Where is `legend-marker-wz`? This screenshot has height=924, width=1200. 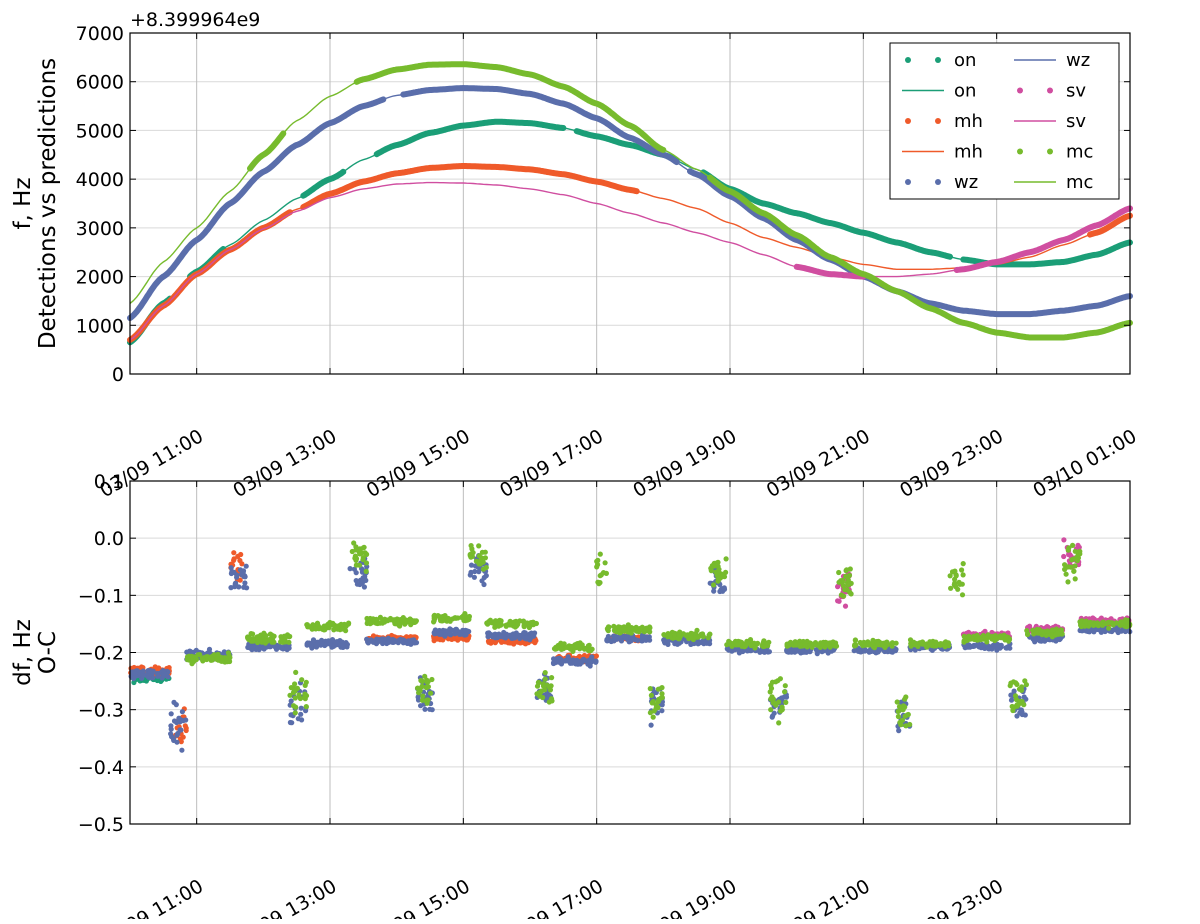
legend-marker-wz is located at coordinates (908, 182).